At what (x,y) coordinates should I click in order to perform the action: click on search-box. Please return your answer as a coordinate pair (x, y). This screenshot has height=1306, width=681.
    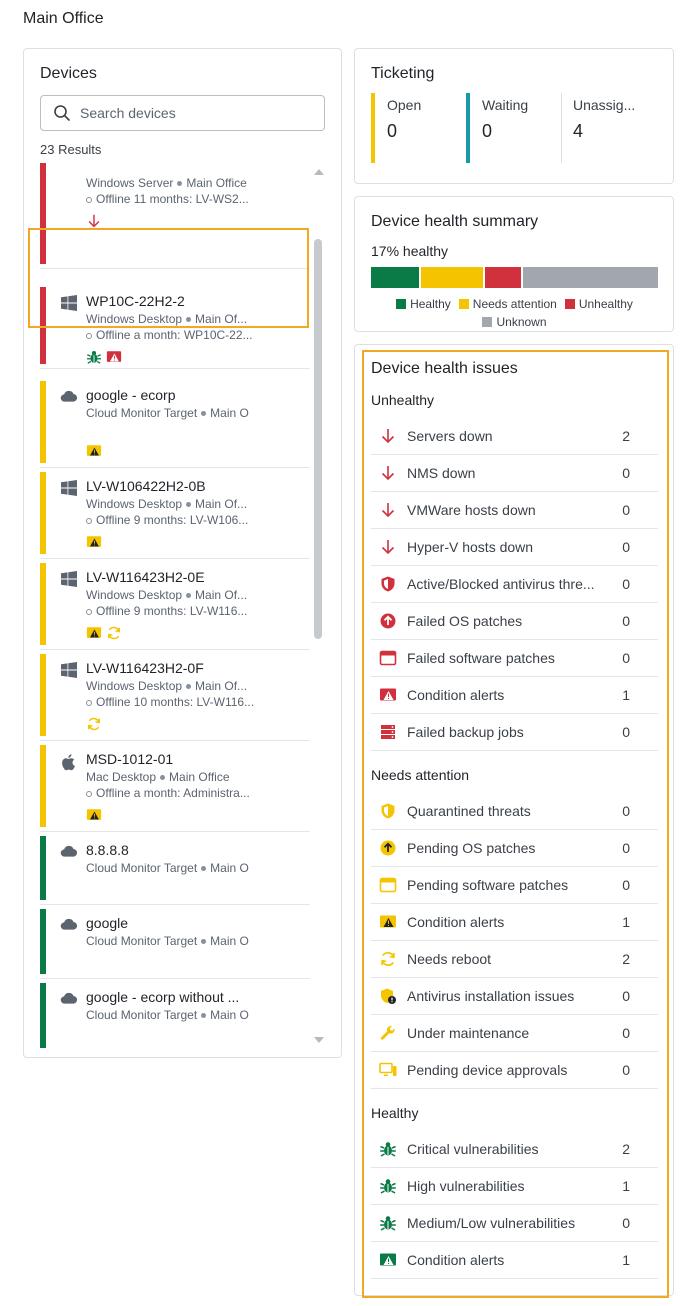
    Looking at the image, I should click on (182, 113).